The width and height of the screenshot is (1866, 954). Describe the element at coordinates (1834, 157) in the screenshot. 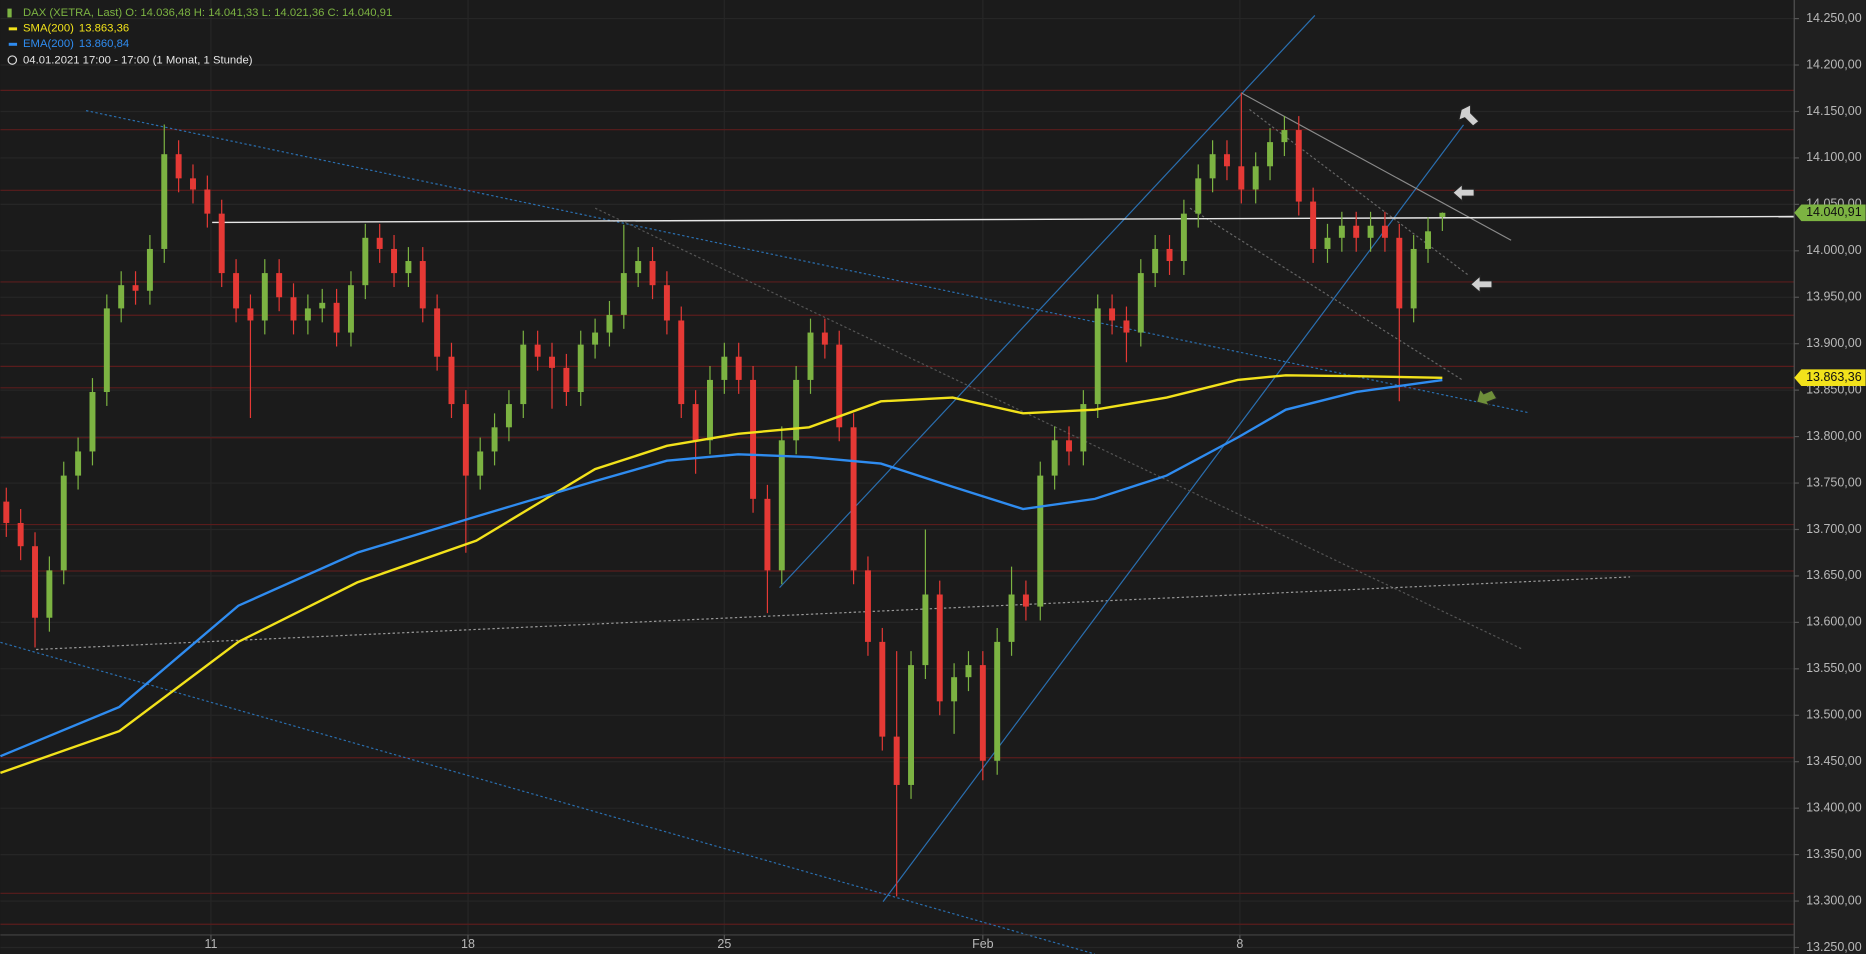

I see `y-tick-label: 14.100,00` at that location.